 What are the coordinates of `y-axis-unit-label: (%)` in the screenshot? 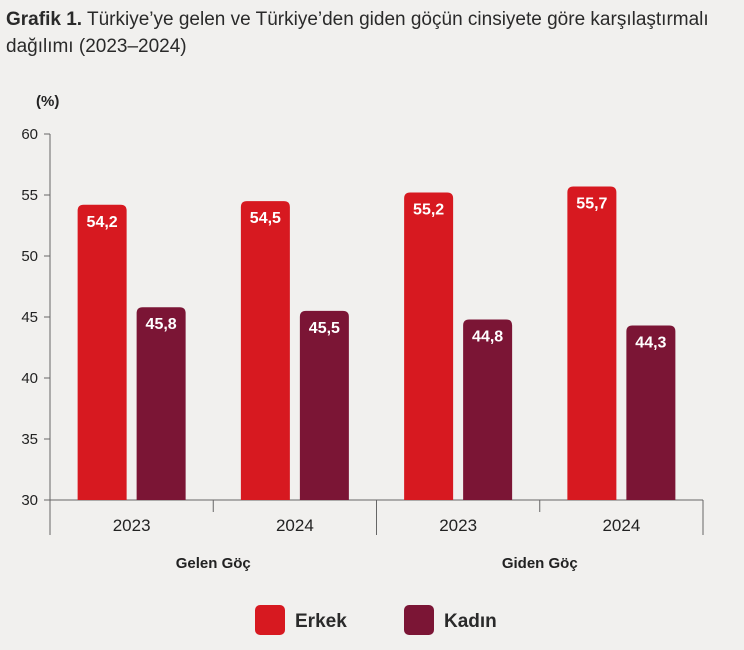 It's located at (47, 101).